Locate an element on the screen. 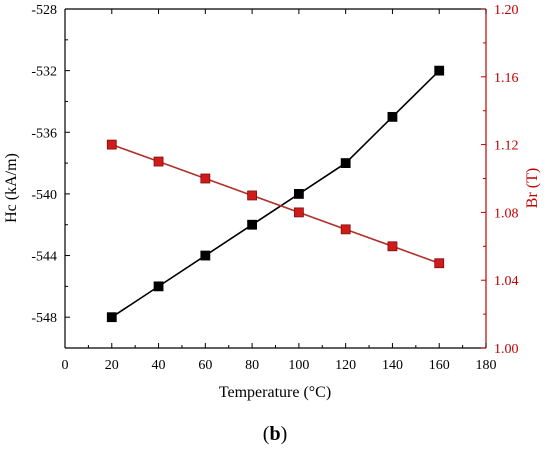 The width and height of the screenshot is (550, 451). x-tick-label: 60 is located at coordinates (205, 365).